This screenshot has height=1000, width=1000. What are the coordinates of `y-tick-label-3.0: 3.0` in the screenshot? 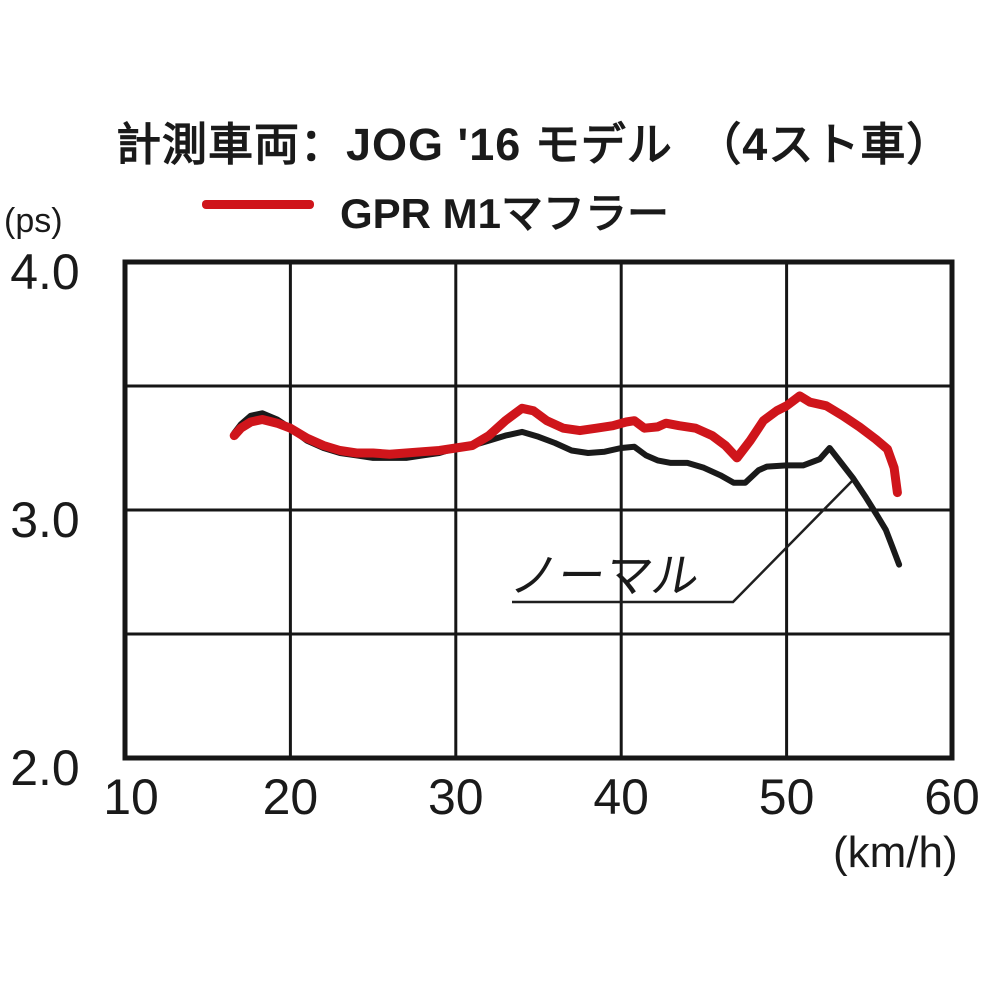 It's located at (45, 520).